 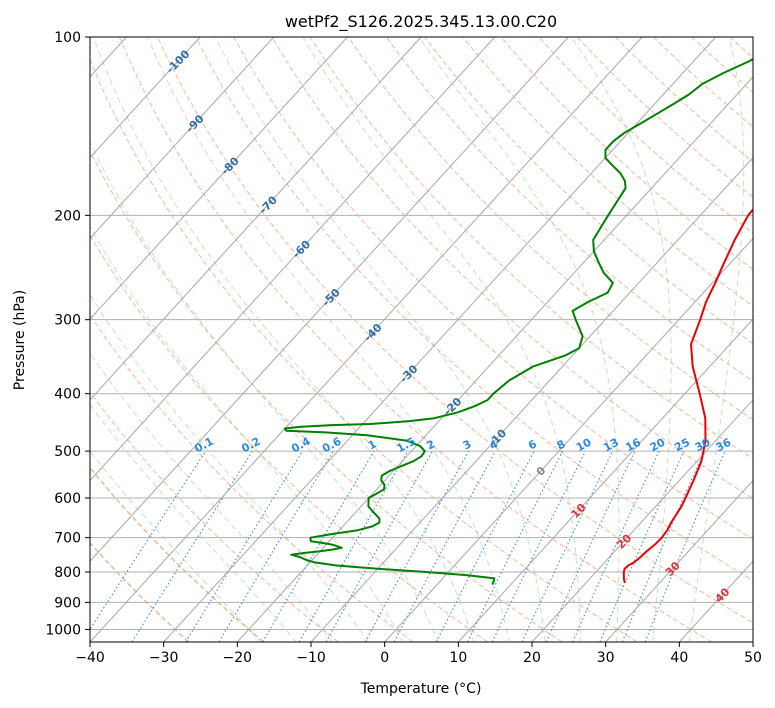 I want to click on mixing-ratio-label: 36, so click(x=724, y=445).